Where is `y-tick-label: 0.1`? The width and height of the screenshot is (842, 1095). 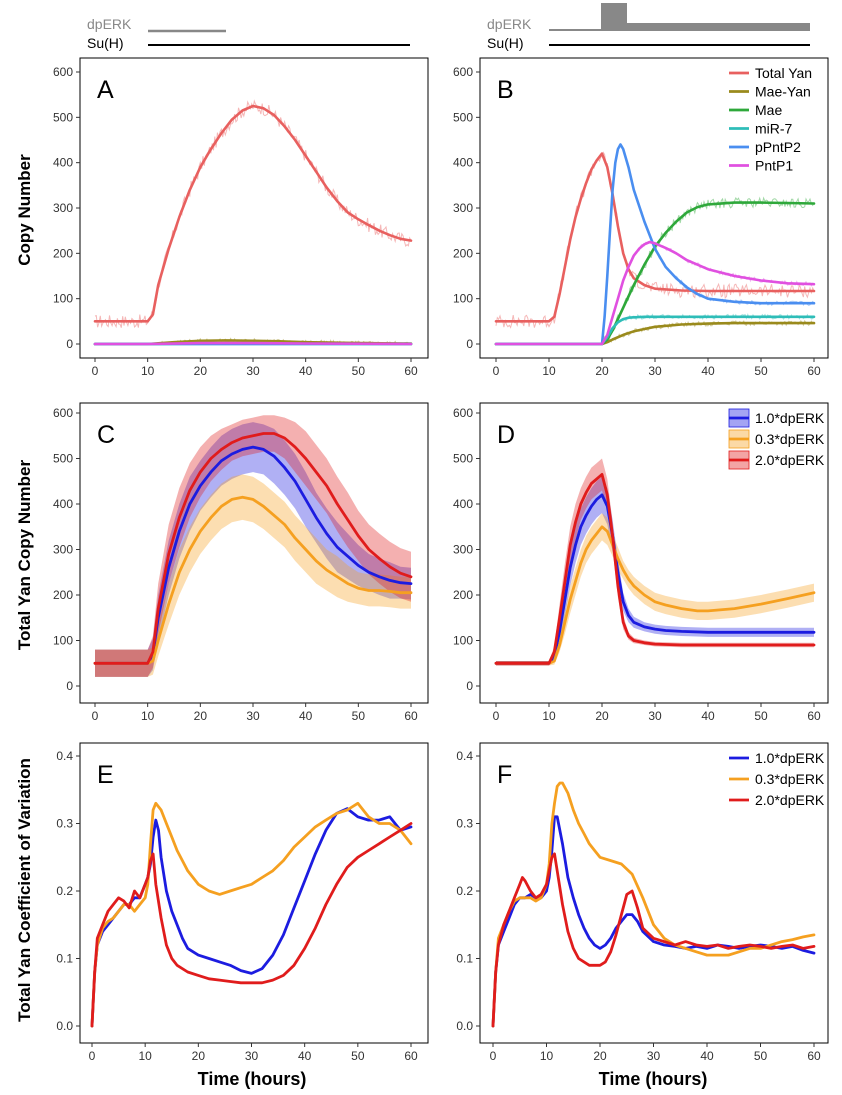 y-tick-label: 0.1 is located at coordinates (64, 959).